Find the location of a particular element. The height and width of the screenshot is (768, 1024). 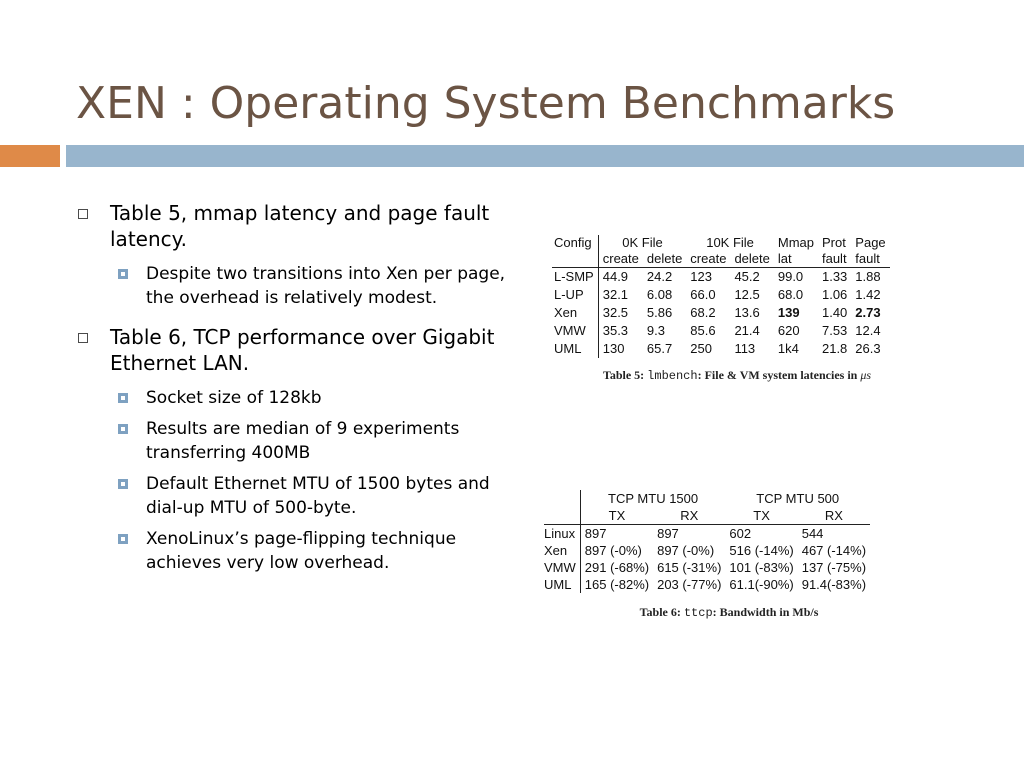

table-cell: L-SMP is located at coordinates (575, 276).